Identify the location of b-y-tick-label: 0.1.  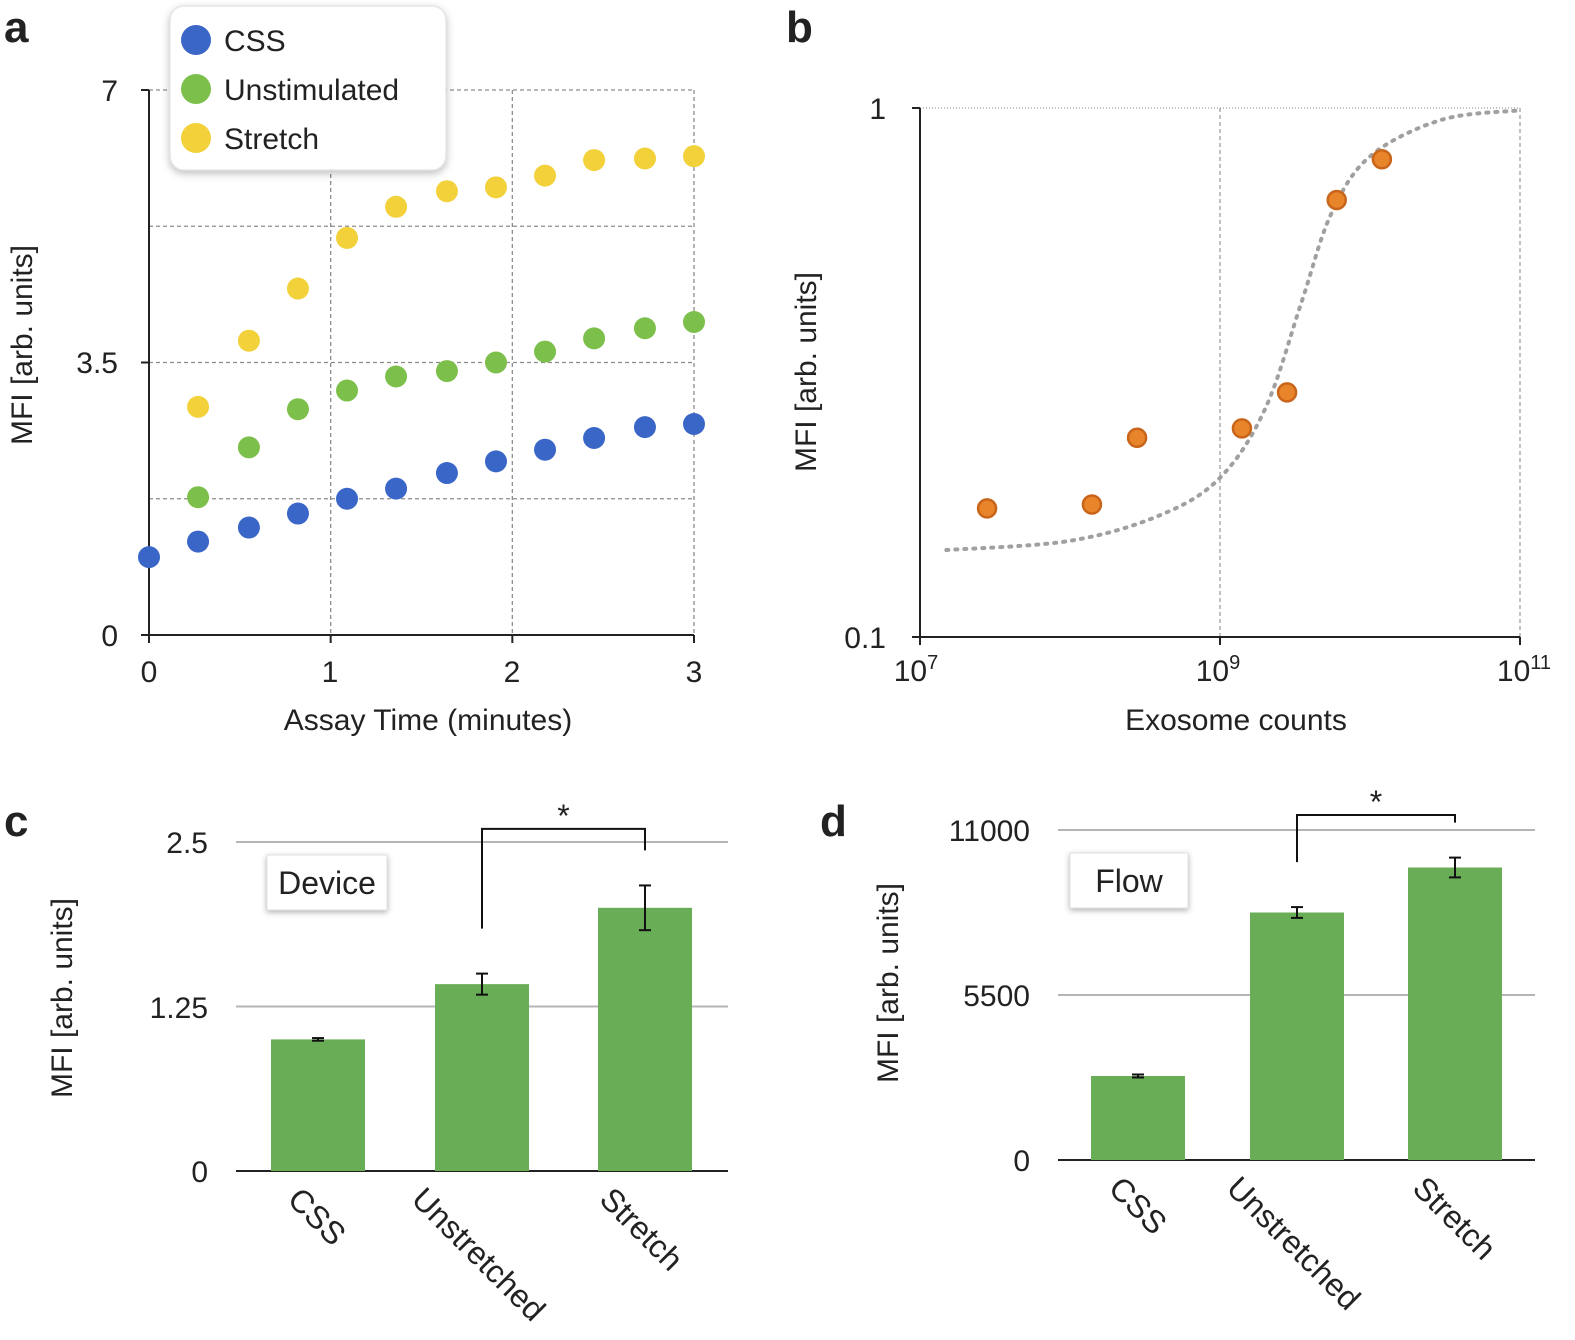
(865, 638).